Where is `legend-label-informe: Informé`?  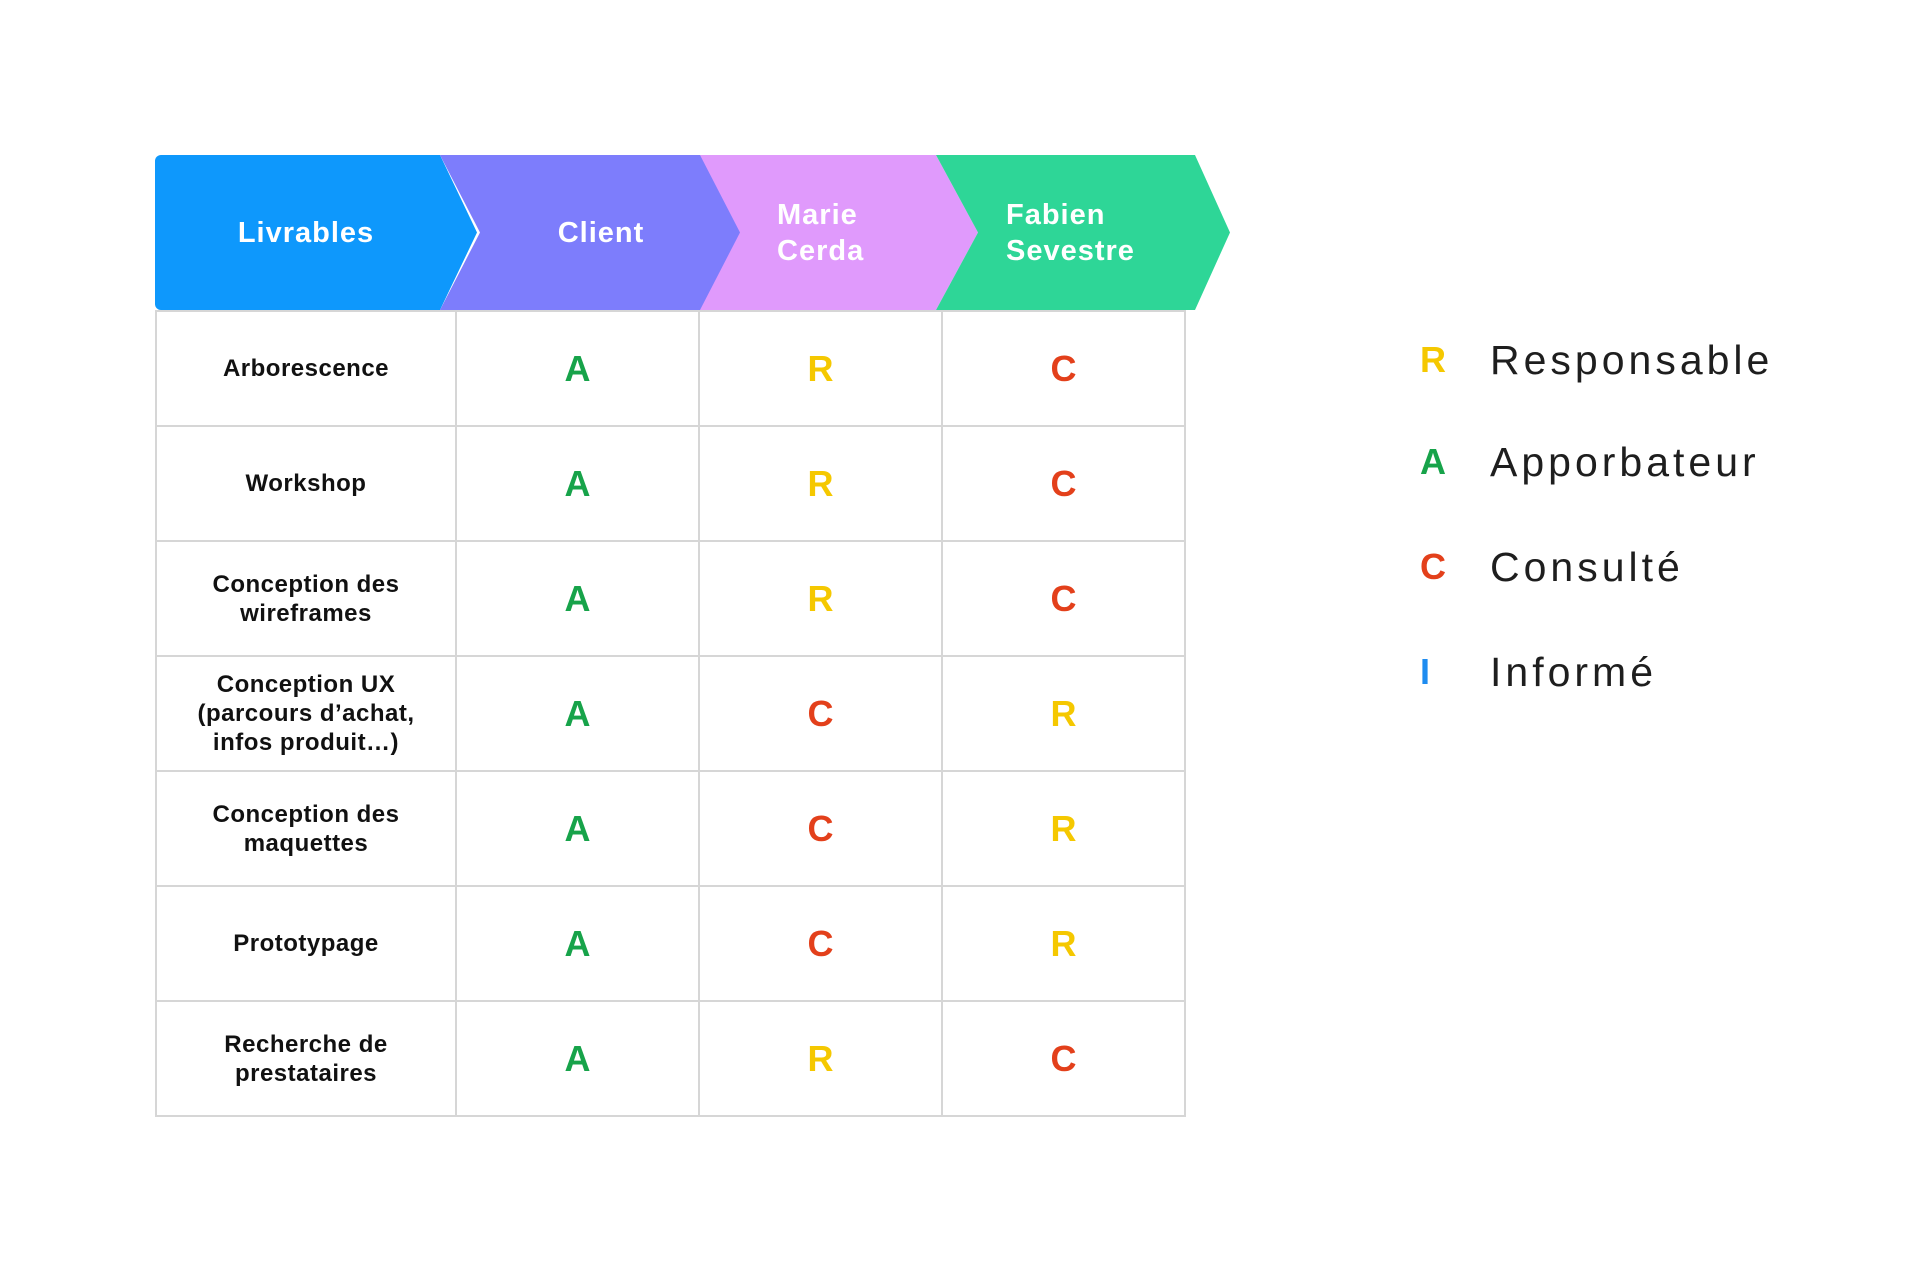
legend-label-informe: Informé is located at coordinates (1573, 671).